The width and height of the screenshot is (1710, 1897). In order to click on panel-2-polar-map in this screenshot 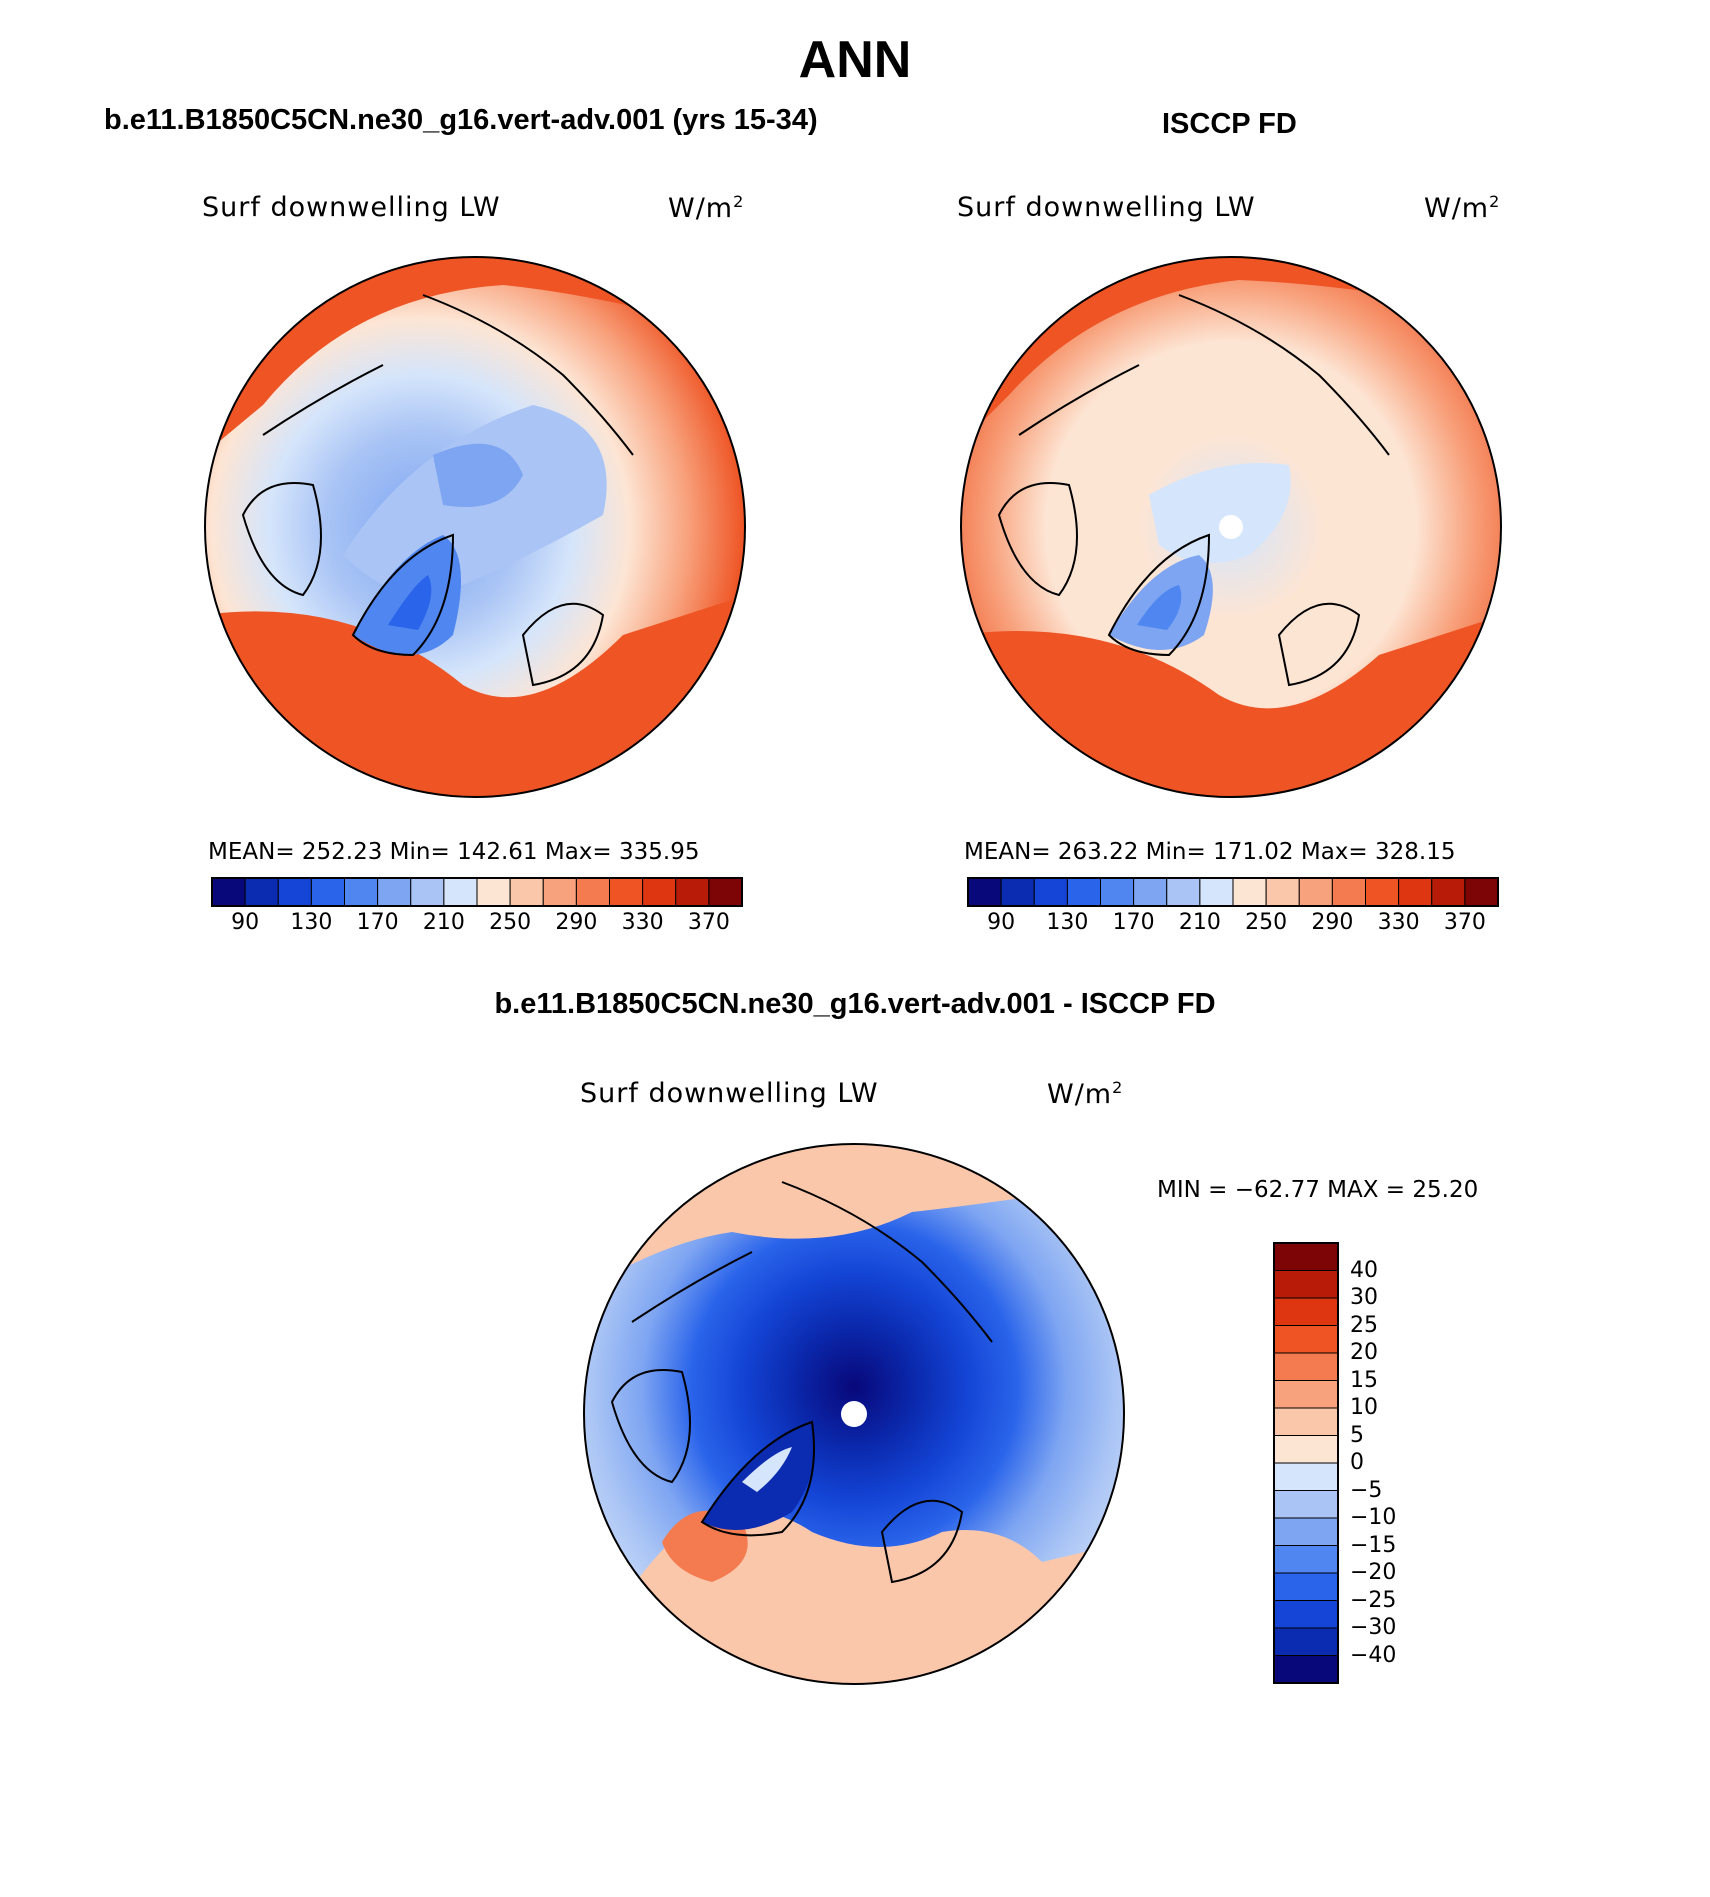, I will do `click(1231, 527)`.